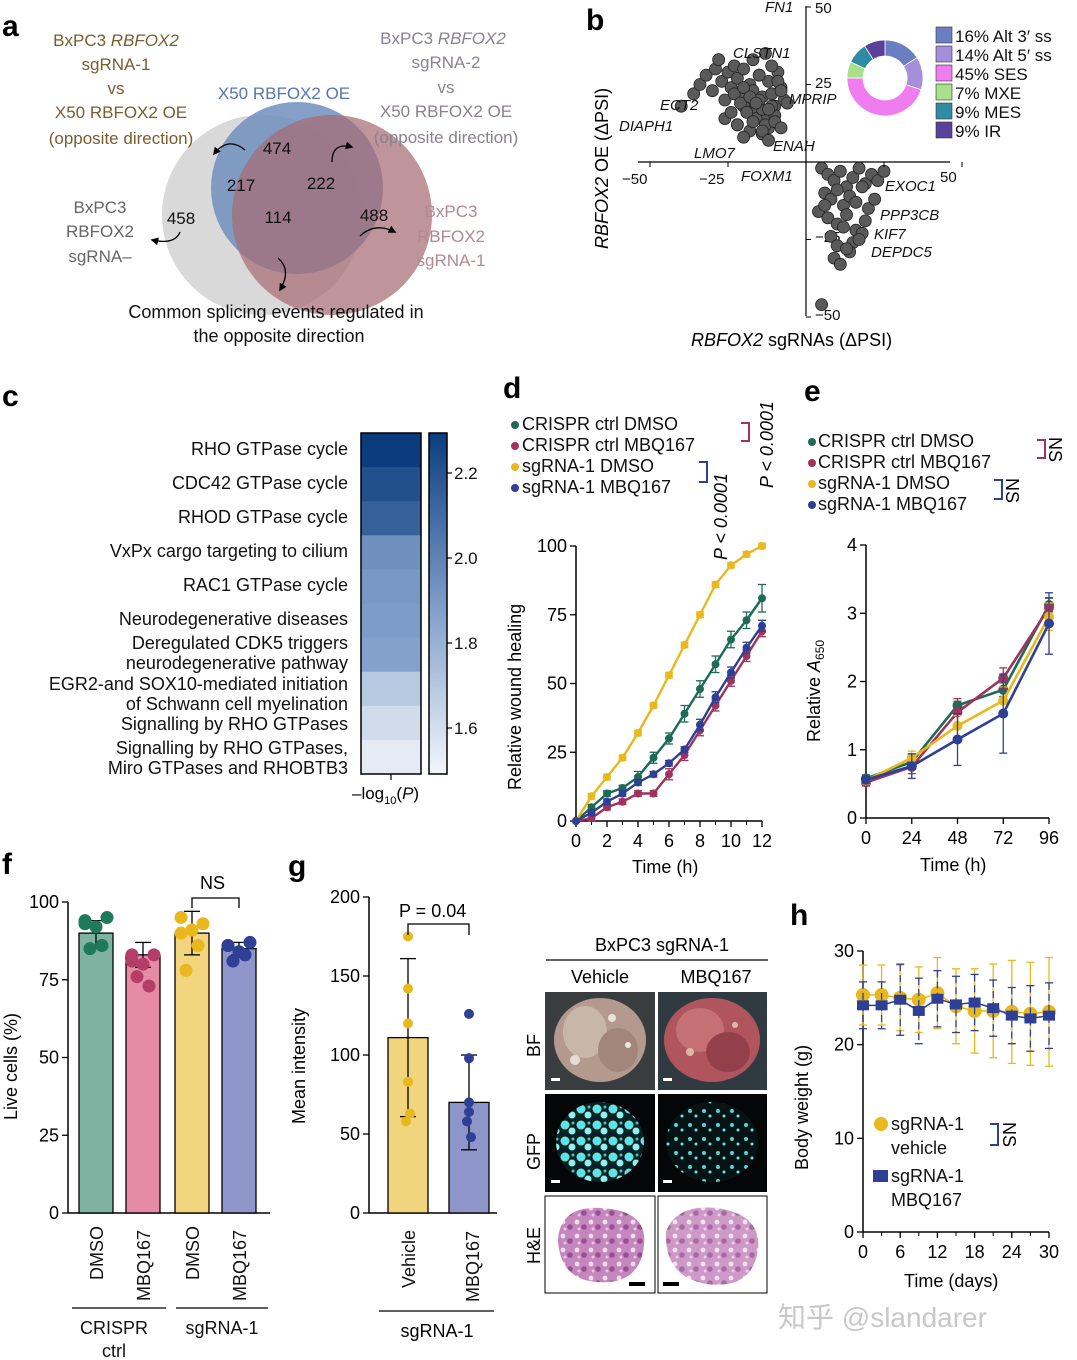 The width and height of the screenshot is (1077, 1360). I want to click on x-tick-label: 24, so click(1012, 1252).